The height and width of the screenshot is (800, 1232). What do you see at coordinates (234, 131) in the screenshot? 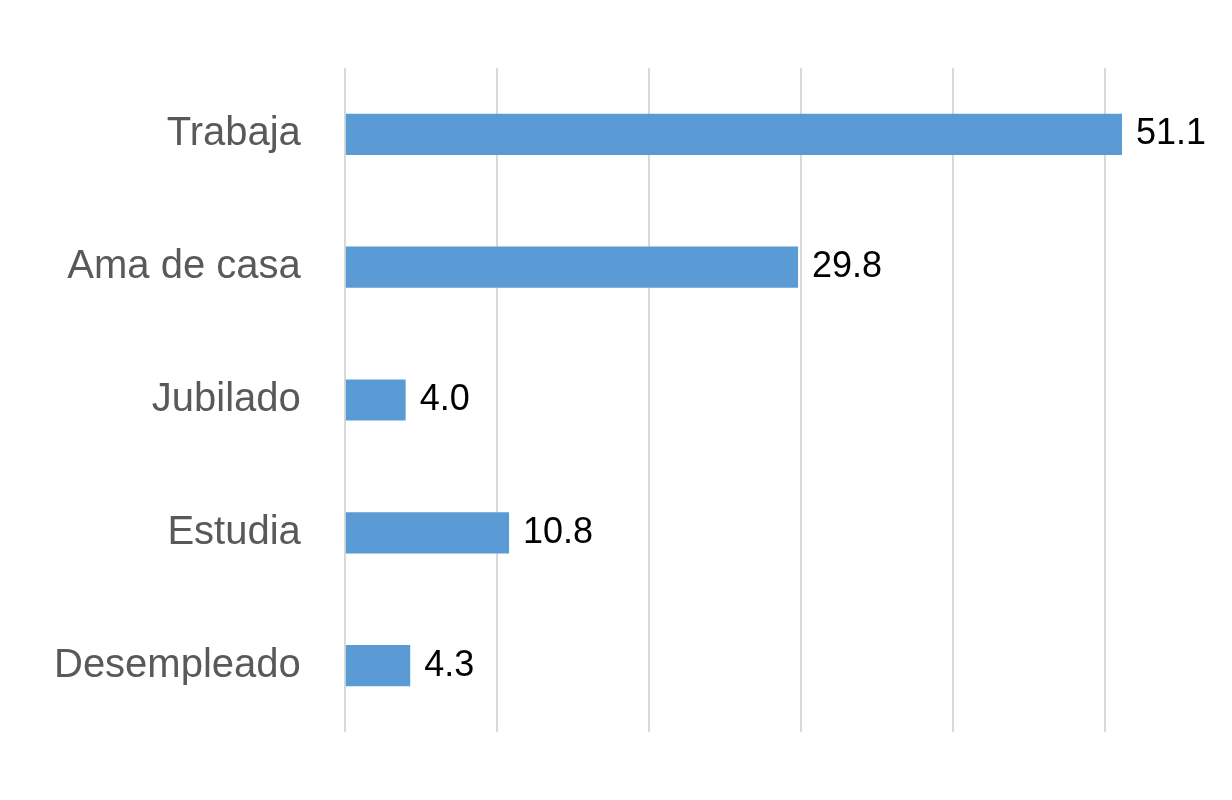
I see `y-tick-label: Trabaja` at bounding box center [234, 131].